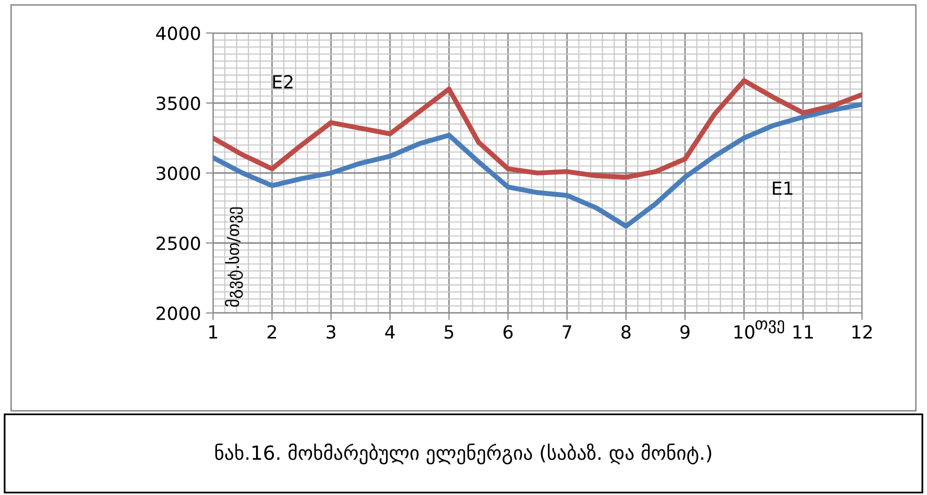 The width and height of the screenshot is (927, 495). What do you see at coordinates (508, 332) in the screenshot?
I see `x-tick-label: 6` at bounding box center [508, 332].